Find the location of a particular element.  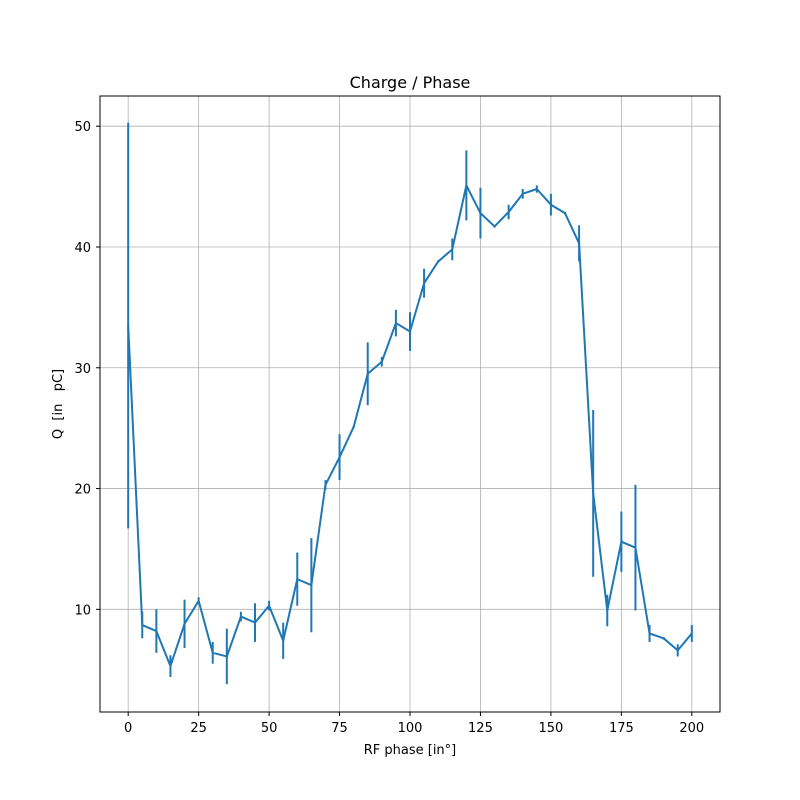

x-tick-label: 75 is located at coordinates (339, 728).